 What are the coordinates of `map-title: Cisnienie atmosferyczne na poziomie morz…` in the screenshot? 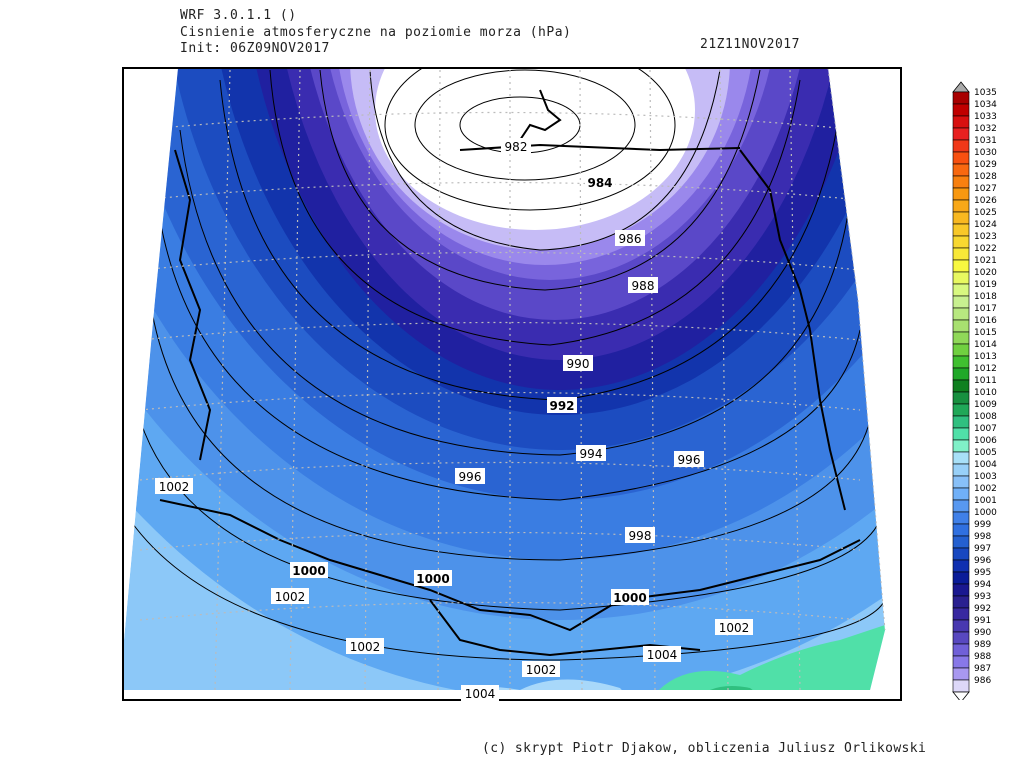 It's located at (376, 32).